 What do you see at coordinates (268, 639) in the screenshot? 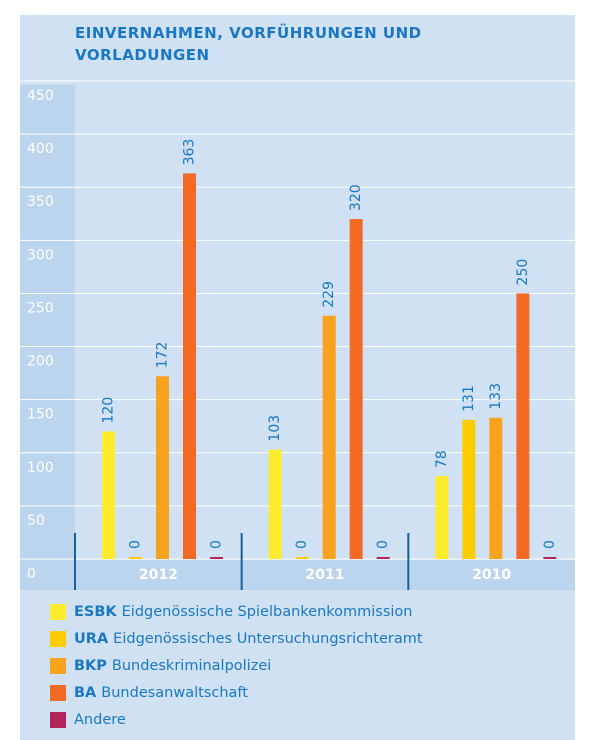
I see `legend-label: Eidgenössisches Untersuchungsrichteramt` at bounding box center [268, 639].